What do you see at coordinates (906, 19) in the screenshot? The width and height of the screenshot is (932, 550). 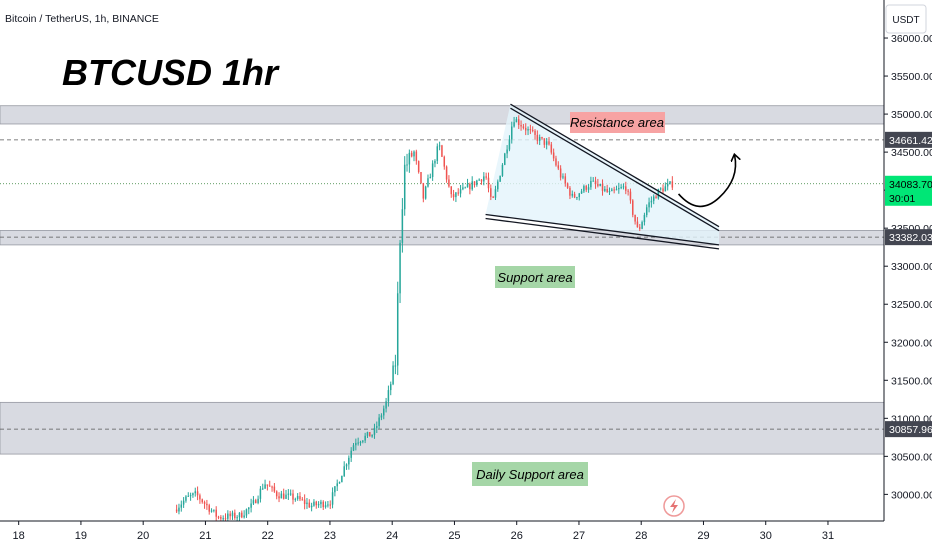 I see `currency-button: USDT` at bounding box center [906, 19].